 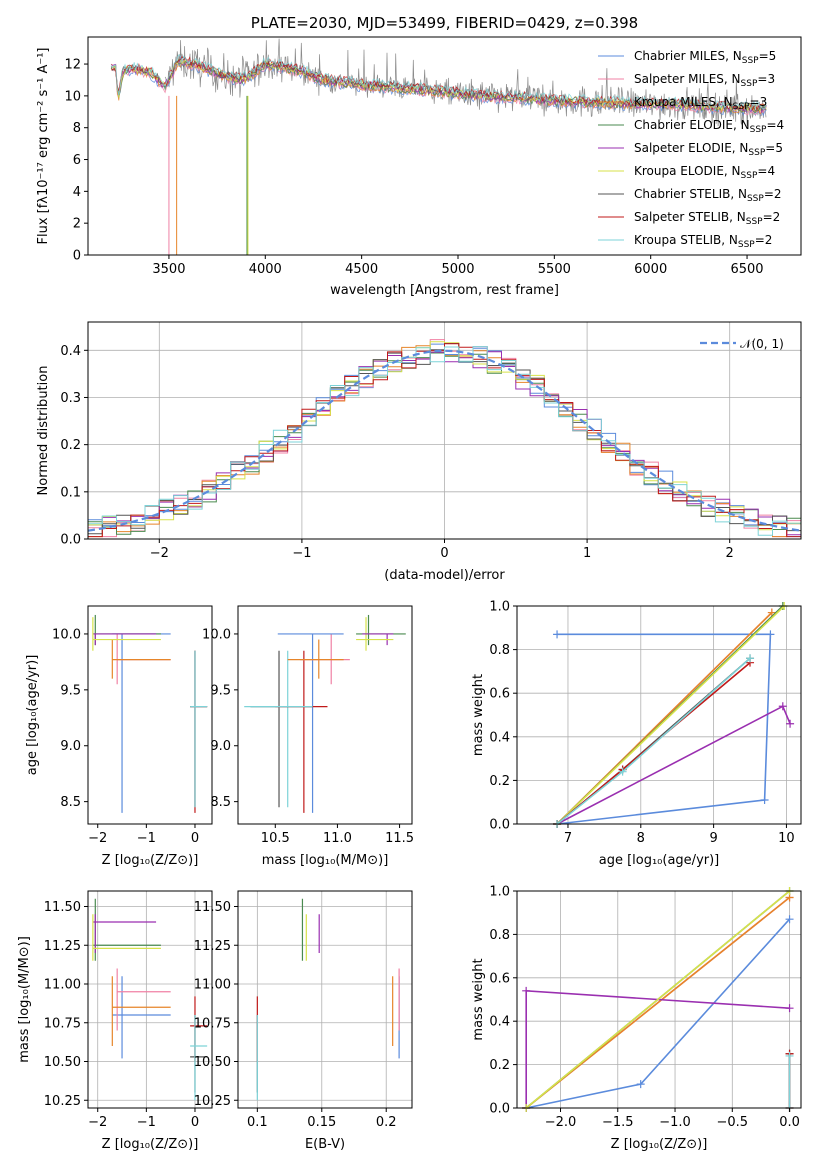 I want to click on x-tick-label: 3500, so click(x=168, y=269).